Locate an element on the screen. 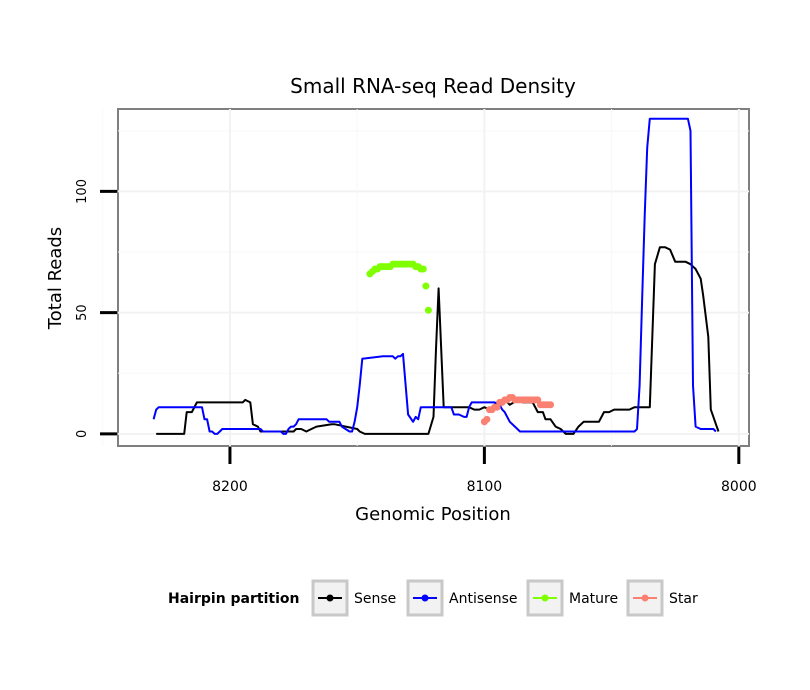  x-tick-label: 8000 is located at coordinates (739, 487).